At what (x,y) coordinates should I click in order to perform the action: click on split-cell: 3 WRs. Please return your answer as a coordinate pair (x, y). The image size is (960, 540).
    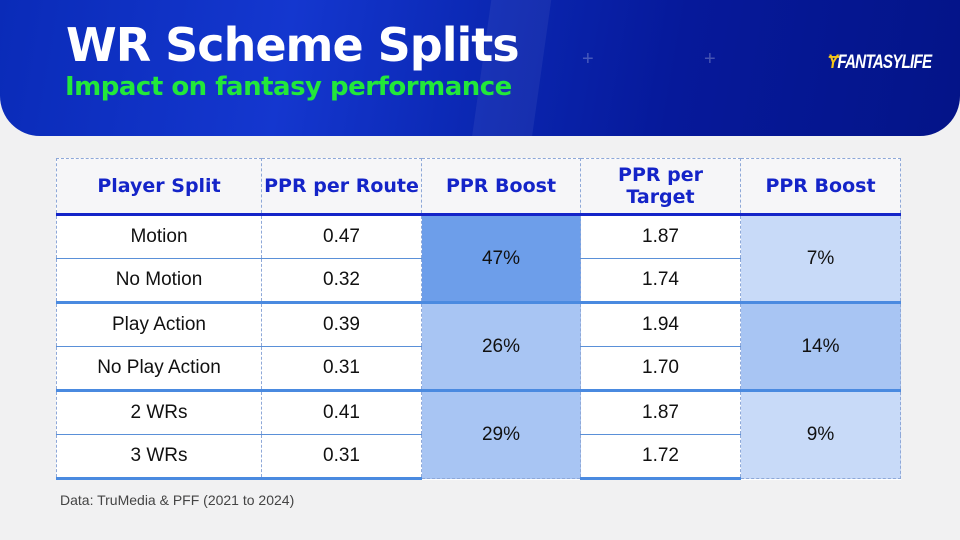
    Looking at the image, I should click on (159, 457).